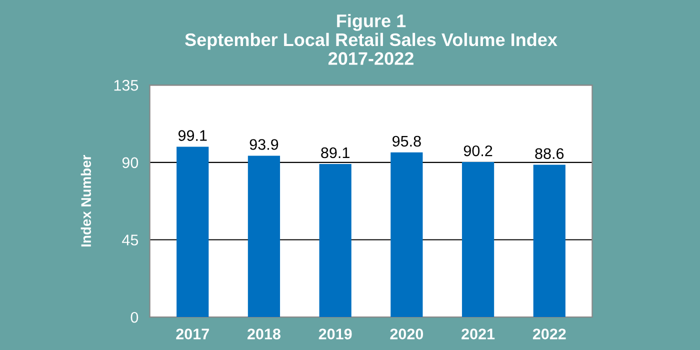 The width and height of the screenshot is (700, 350). I want to click on data-label: 89.1, so click(335, 152).